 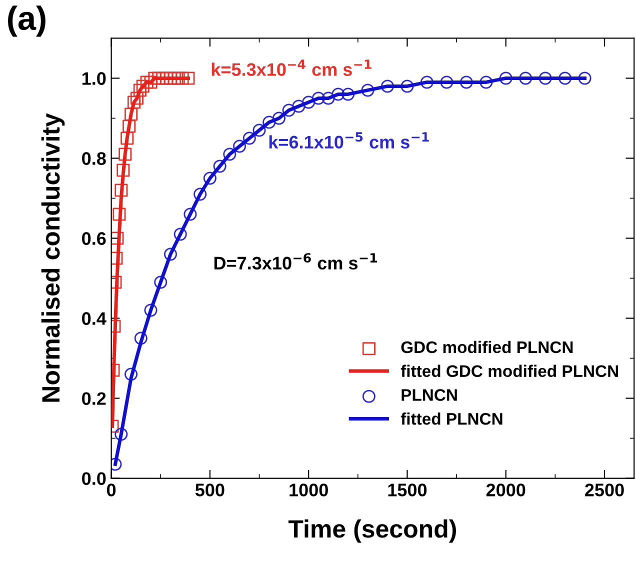 What do you see at coordinates (27, 21) in the screenshot?
I see `chart-title: (a)` at bounding box center [27, 21].